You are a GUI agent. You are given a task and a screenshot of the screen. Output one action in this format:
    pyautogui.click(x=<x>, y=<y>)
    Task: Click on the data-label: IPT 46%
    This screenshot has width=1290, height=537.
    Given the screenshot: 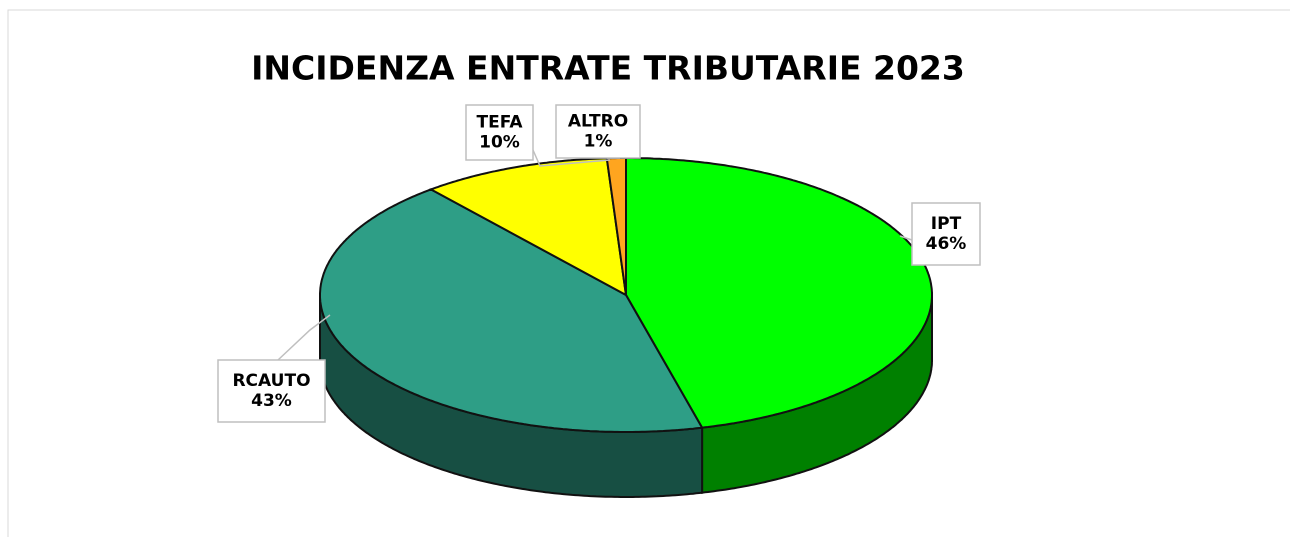 What is the action you would take?
    pyautogui.click(x=946, y=234)
    